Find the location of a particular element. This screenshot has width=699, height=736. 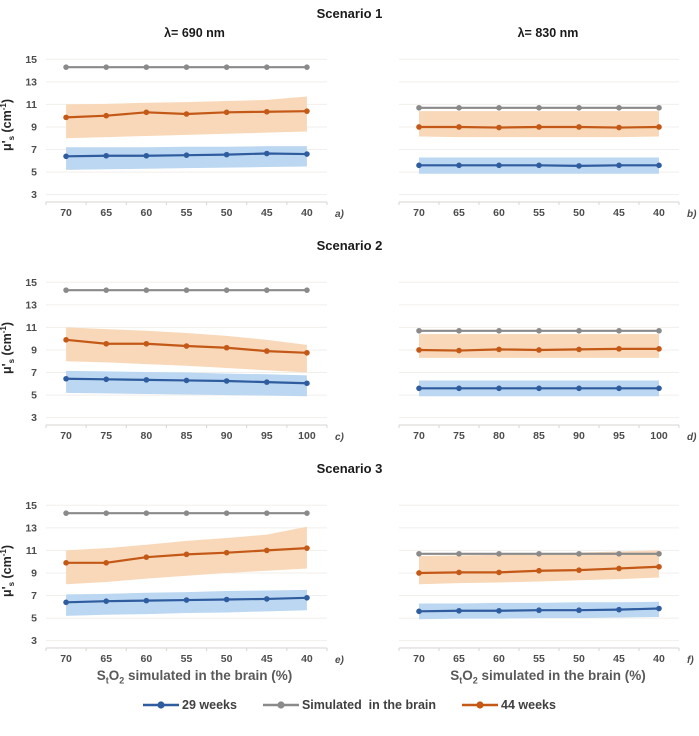

chart-canvas-a: 3 5 7 9 11 13 15 μ's (cm-1) 70 65 60 55 50 45 40 a) is located at coordinates (172, 137).